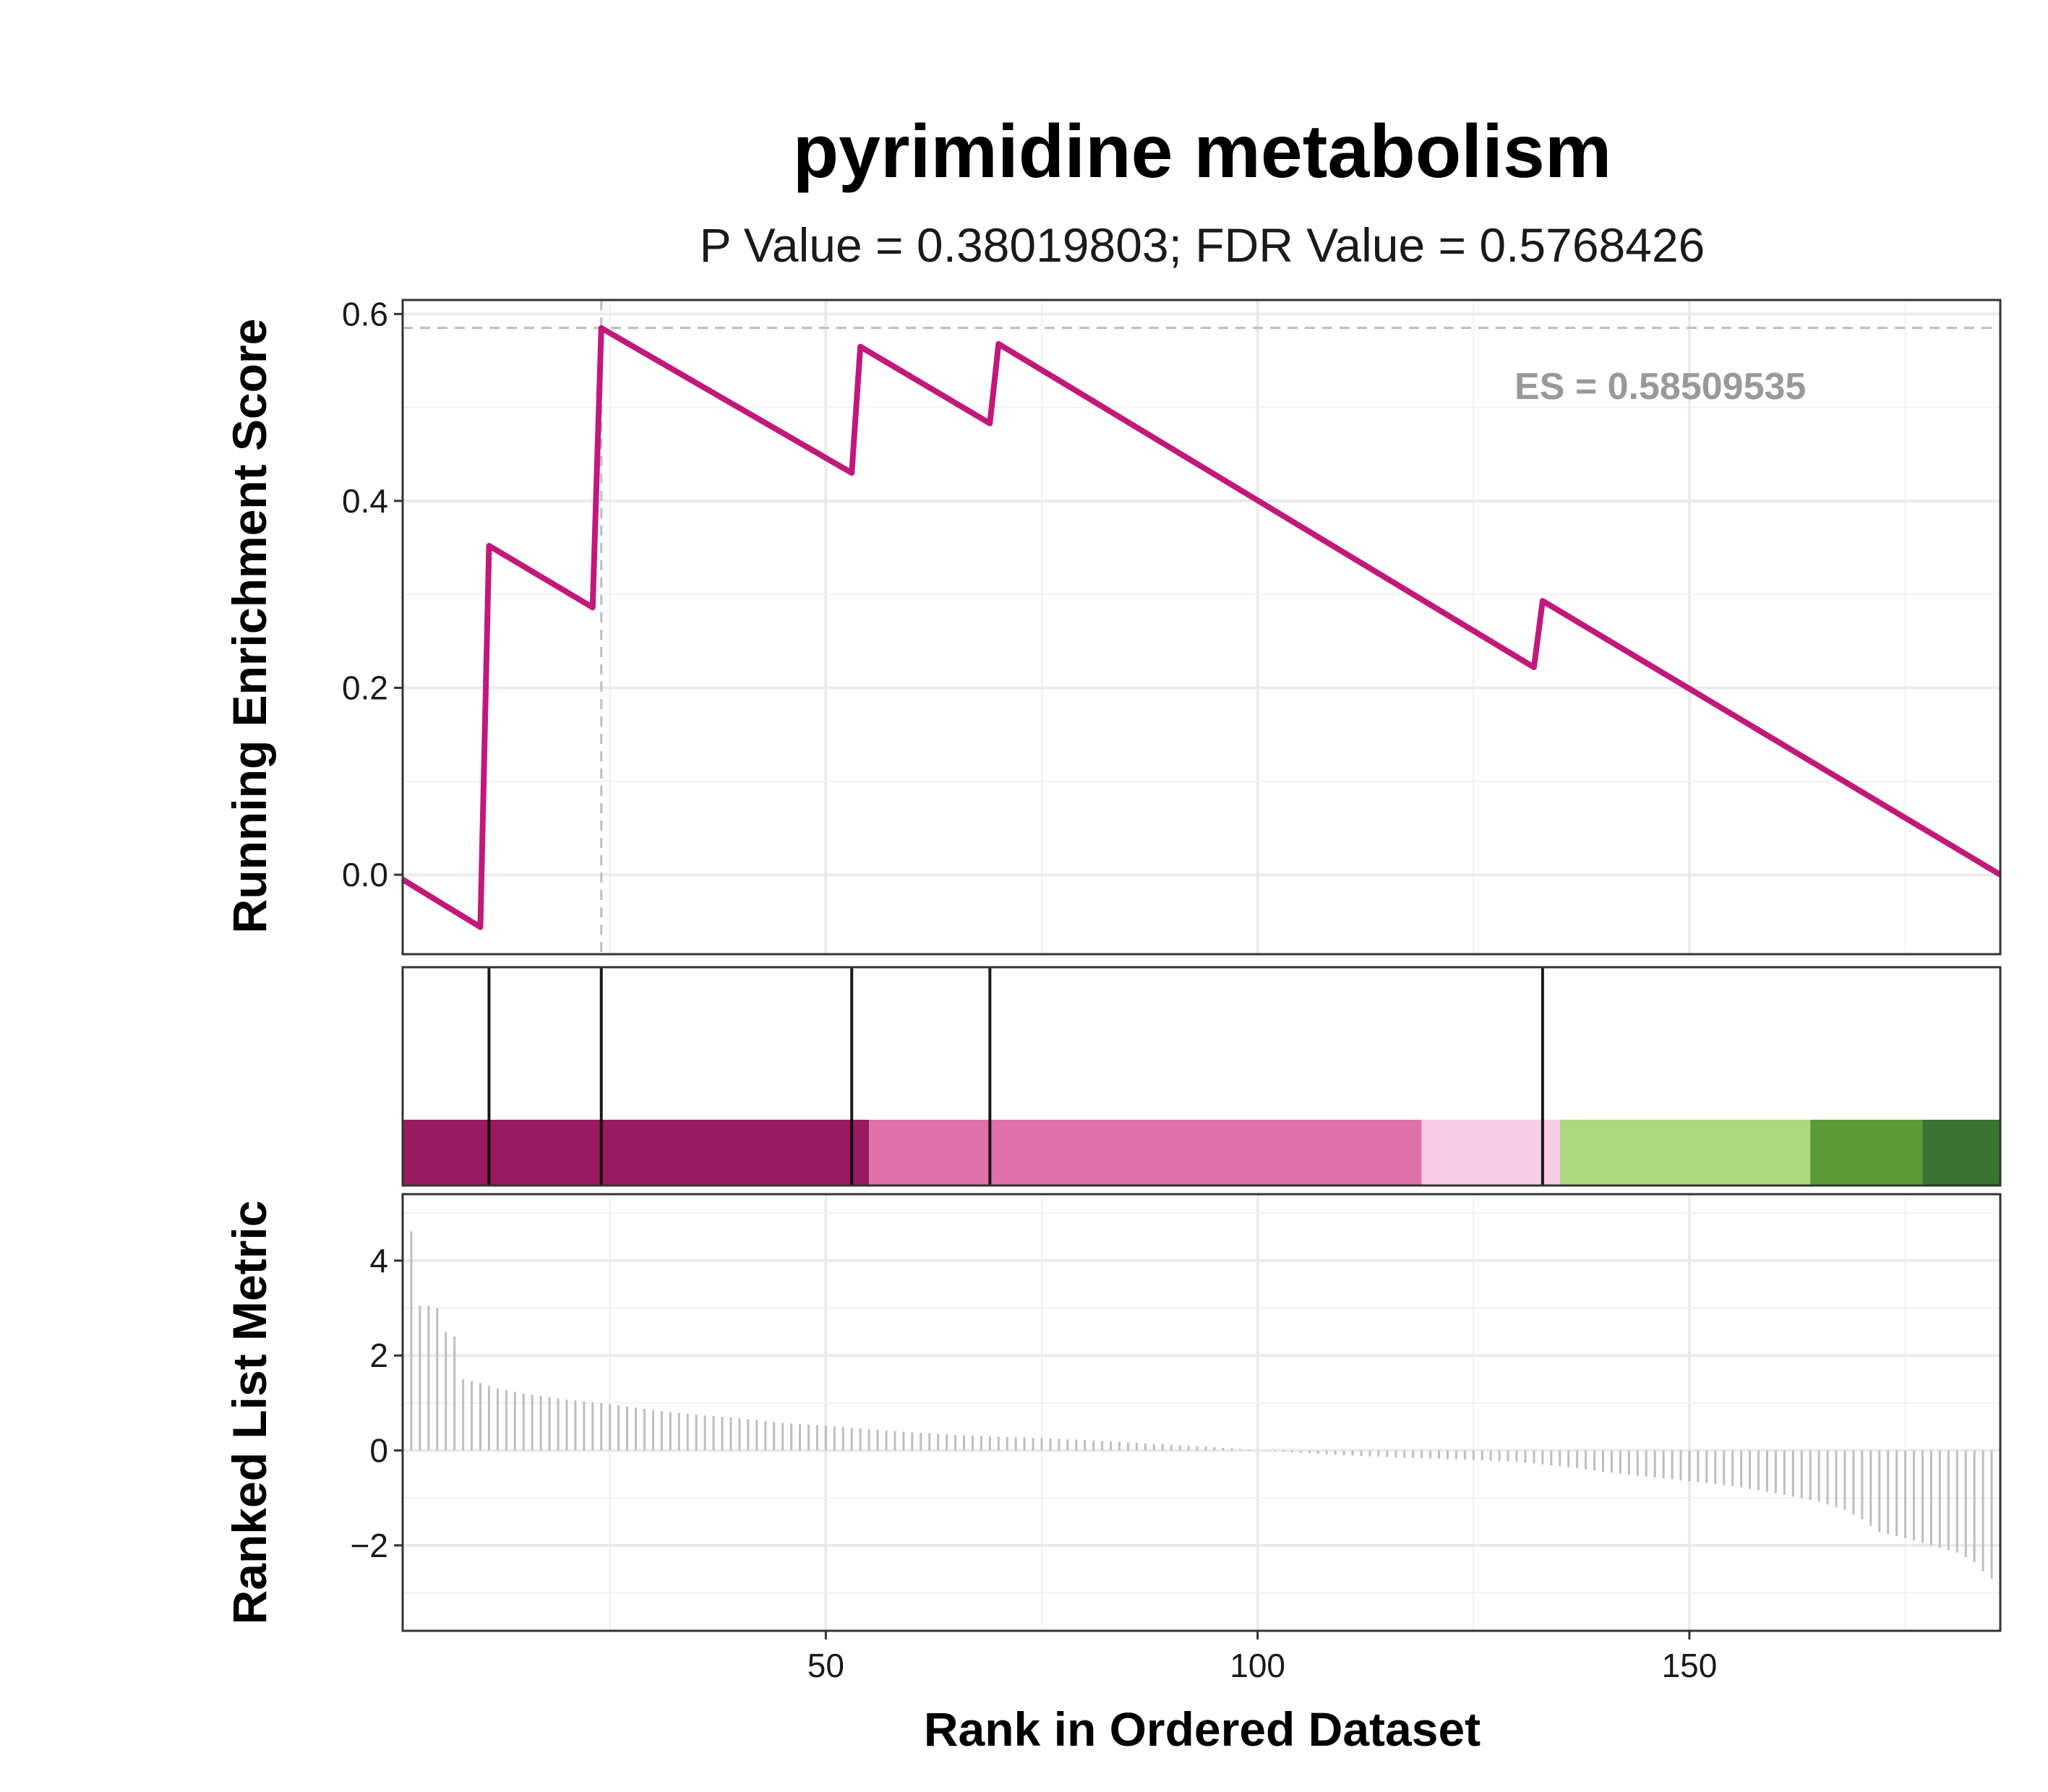  I want to click on x-tick-label: 150, so click(1690, 1666).